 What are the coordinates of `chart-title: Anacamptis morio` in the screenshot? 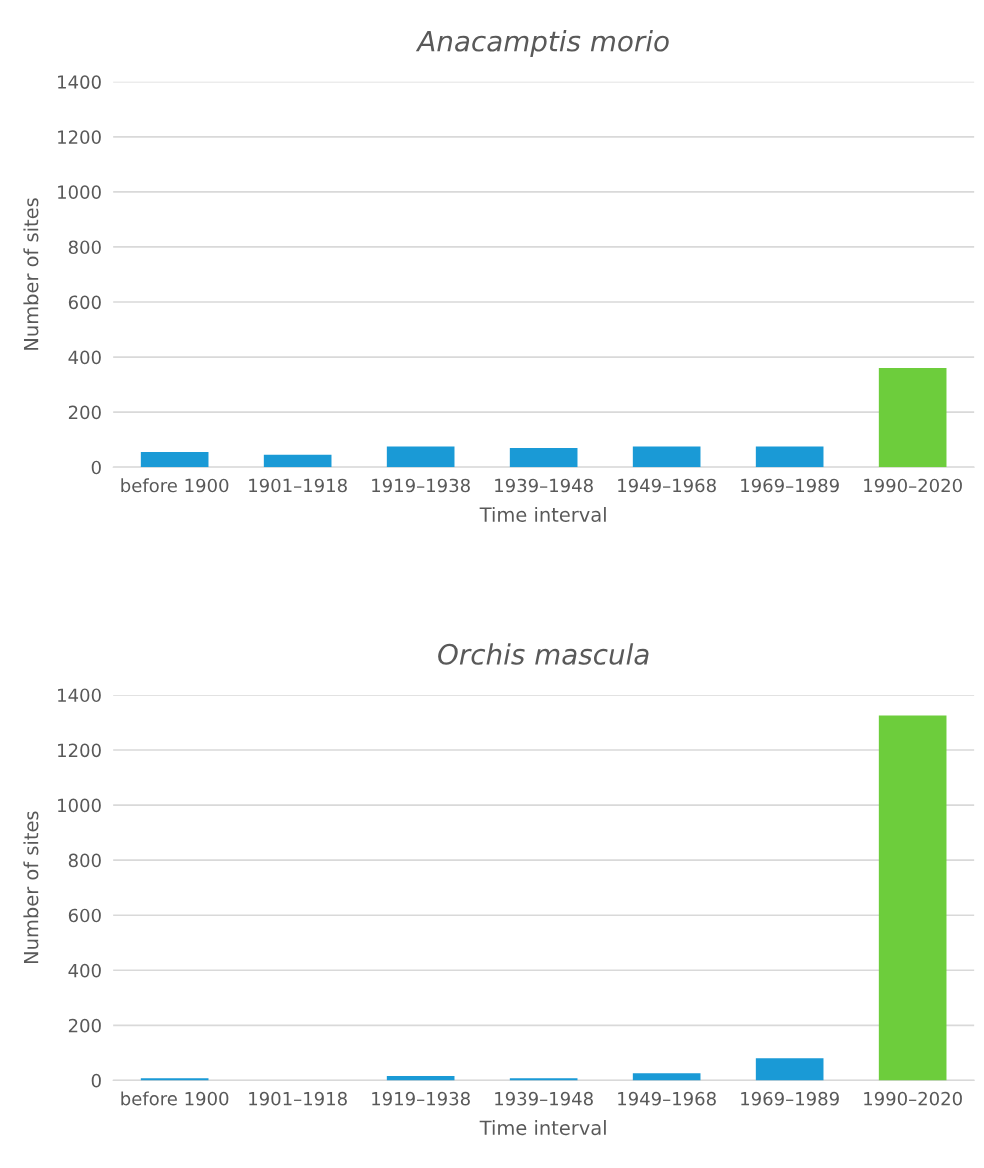 It's located at (542, 43).